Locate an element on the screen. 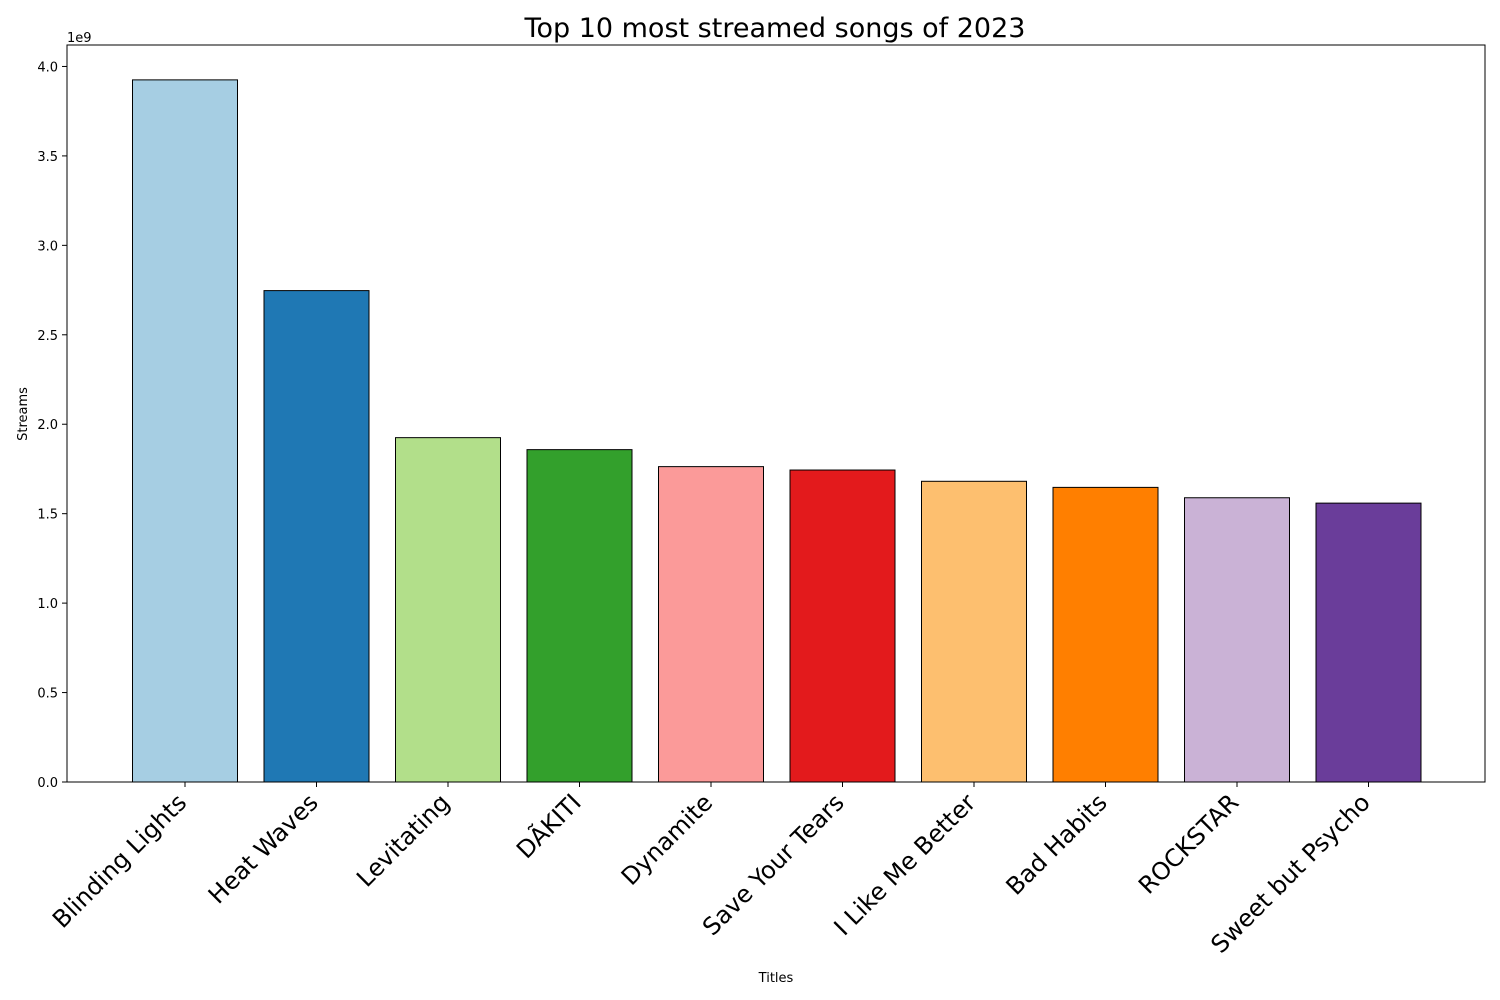 This screenshot has width=1500, height=1000. x-tick-label: I Like Me Better is located at coordinates (905, 864).